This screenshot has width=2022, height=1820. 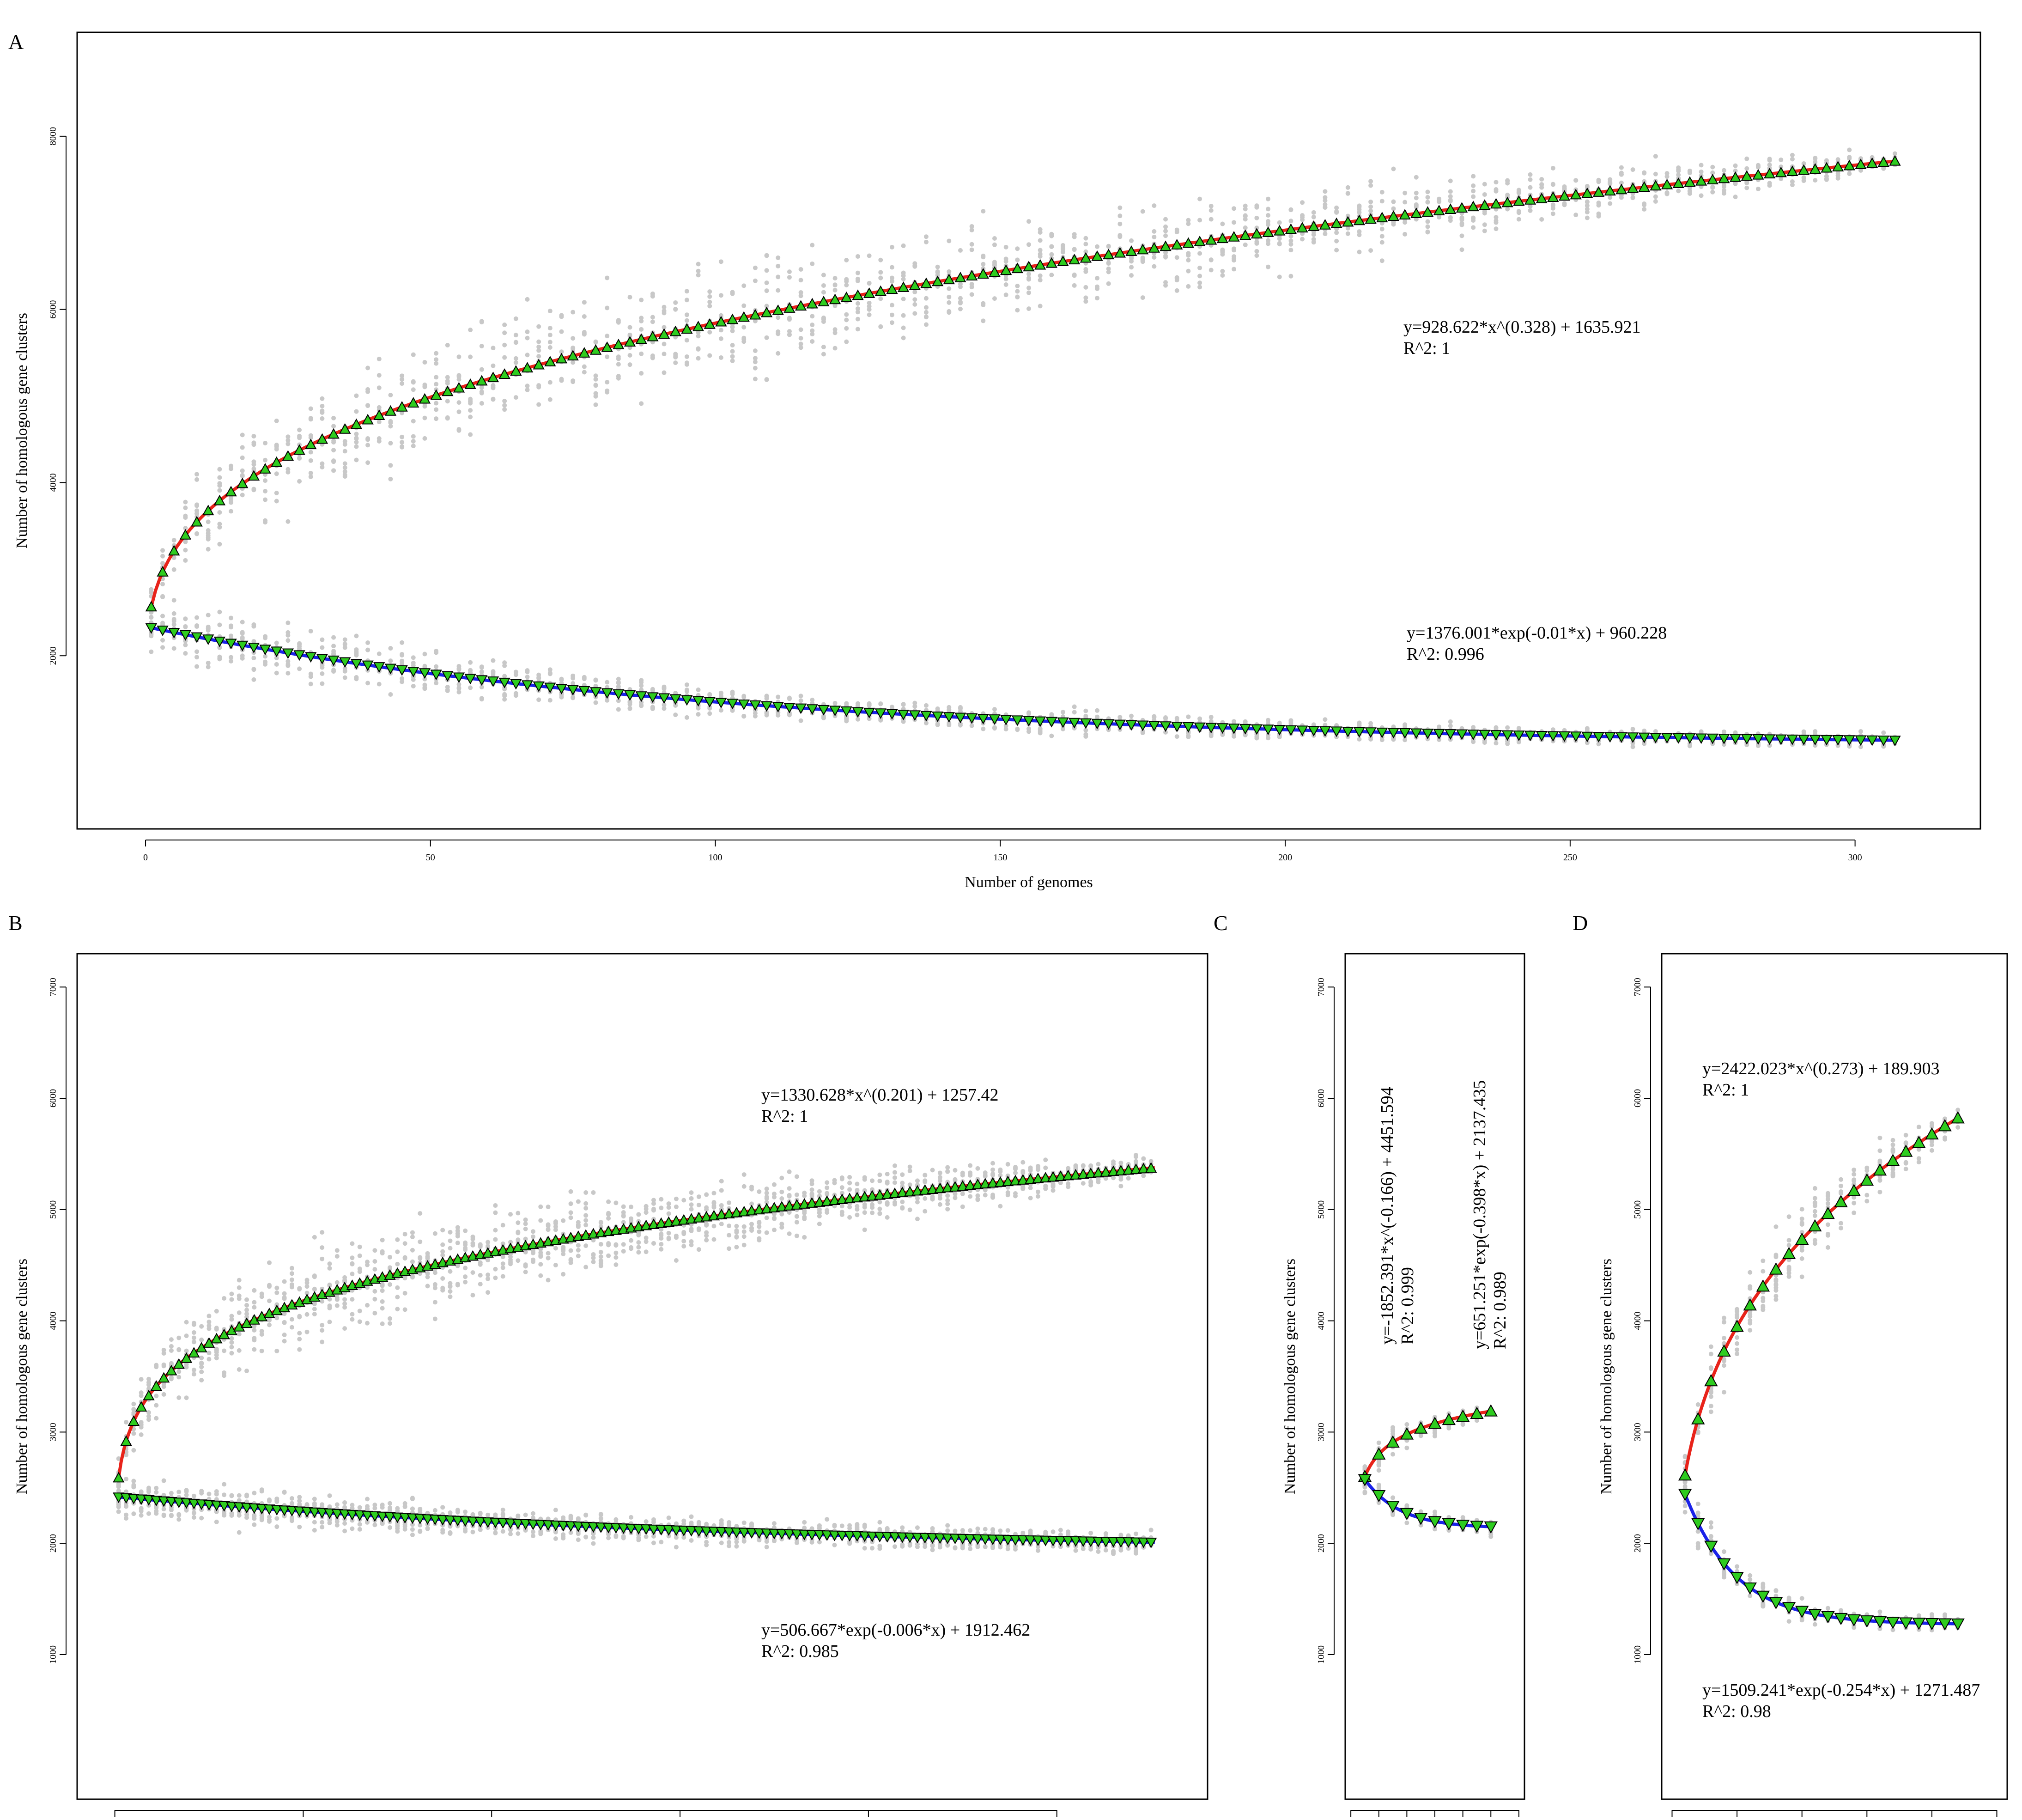 What do you see at coordinates (430, 857) in the screenshot?
I see `x-tick-label: 50` at bounding box center [430, 857].